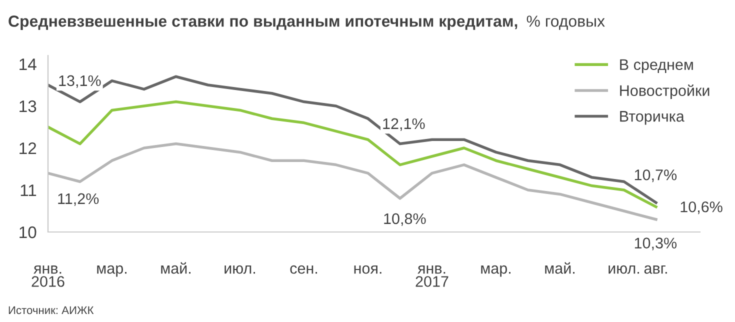 This screenshot has width=735, height=322. What do you see at coordinates (263, 23) in the screenshot?
I see `chart-title: Средневзвешенные ставки по выданным ипотечным кредитам,` at bounding box center [263, 23].